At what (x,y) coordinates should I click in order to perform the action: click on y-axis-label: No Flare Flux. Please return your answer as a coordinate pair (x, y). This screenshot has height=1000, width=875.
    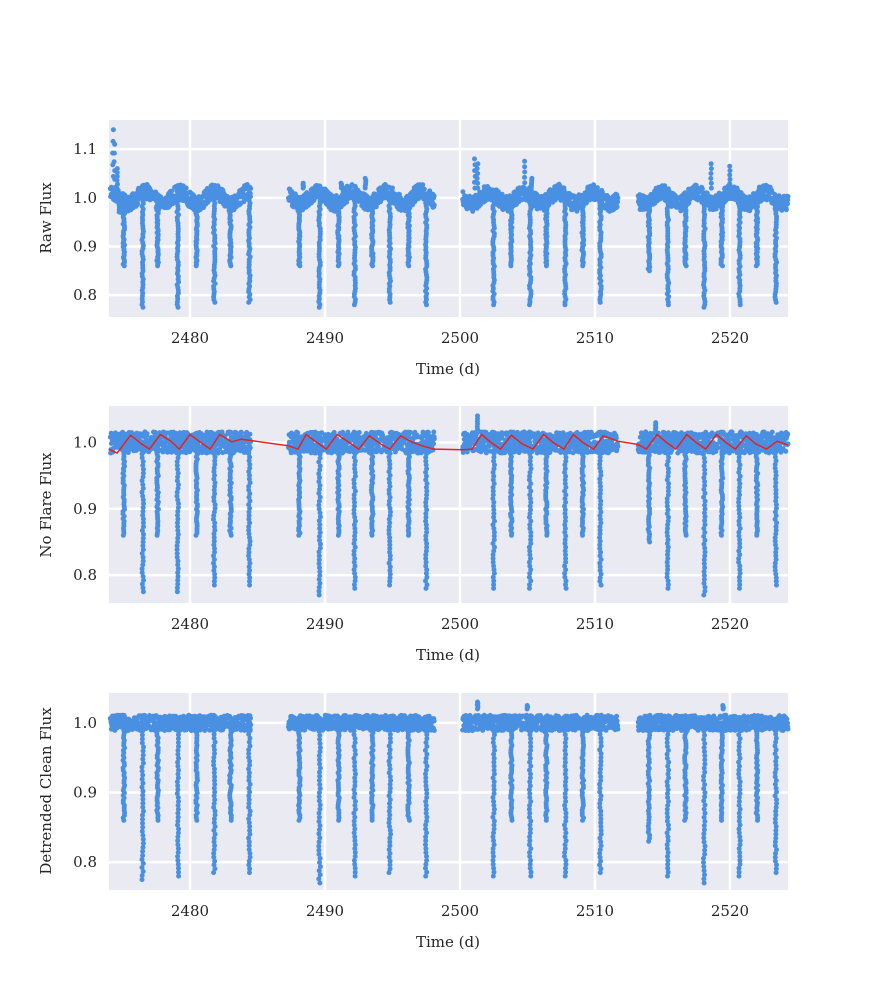
    Looking at the image, I should click on (46, 505).